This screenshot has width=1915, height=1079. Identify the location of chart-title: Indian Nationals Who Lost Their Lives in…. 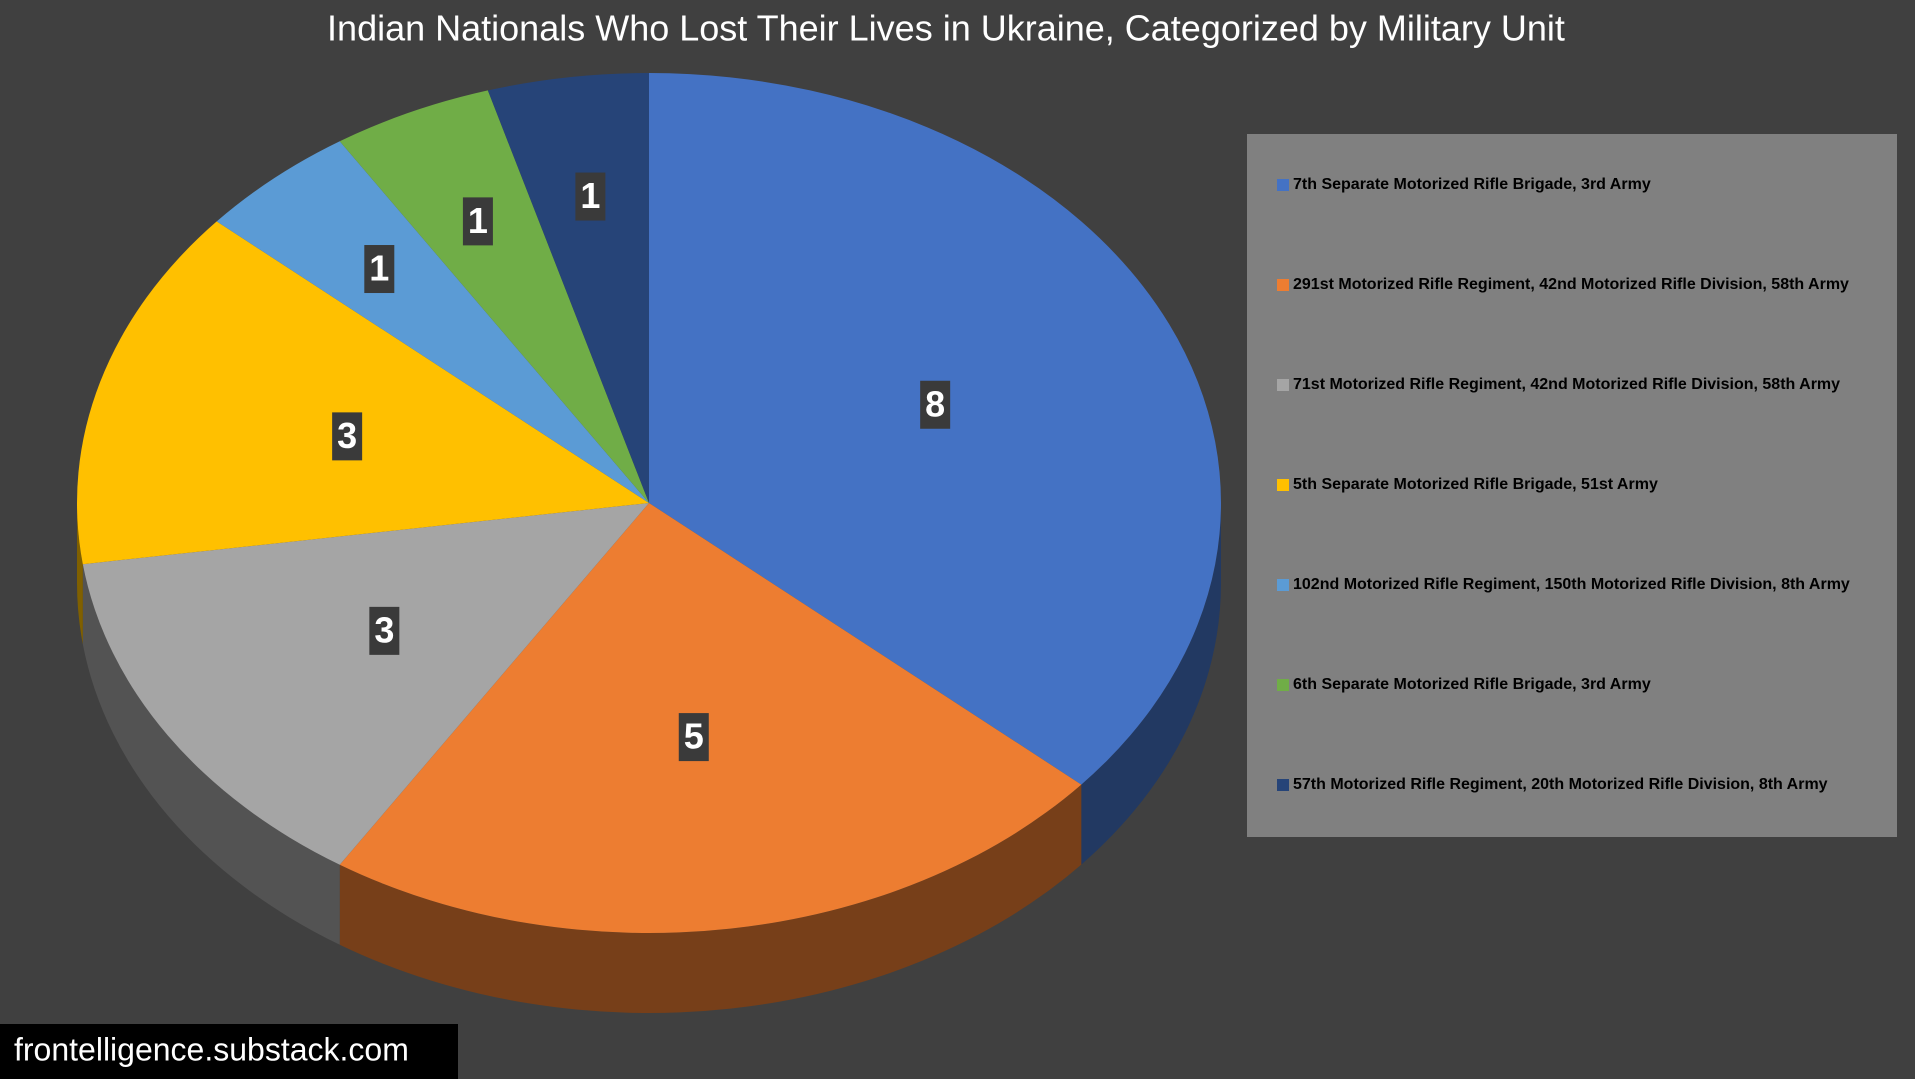
(946, 28).